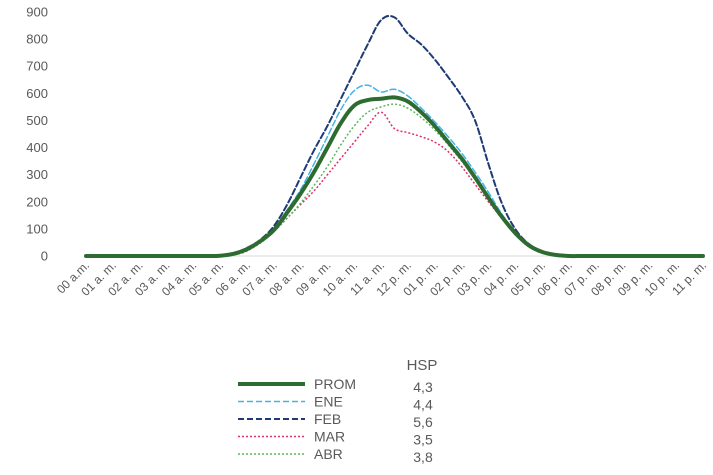  Describe the element at coordinates (37, 201) in the screenshot. I see `y-tick-label: 200` at that location.